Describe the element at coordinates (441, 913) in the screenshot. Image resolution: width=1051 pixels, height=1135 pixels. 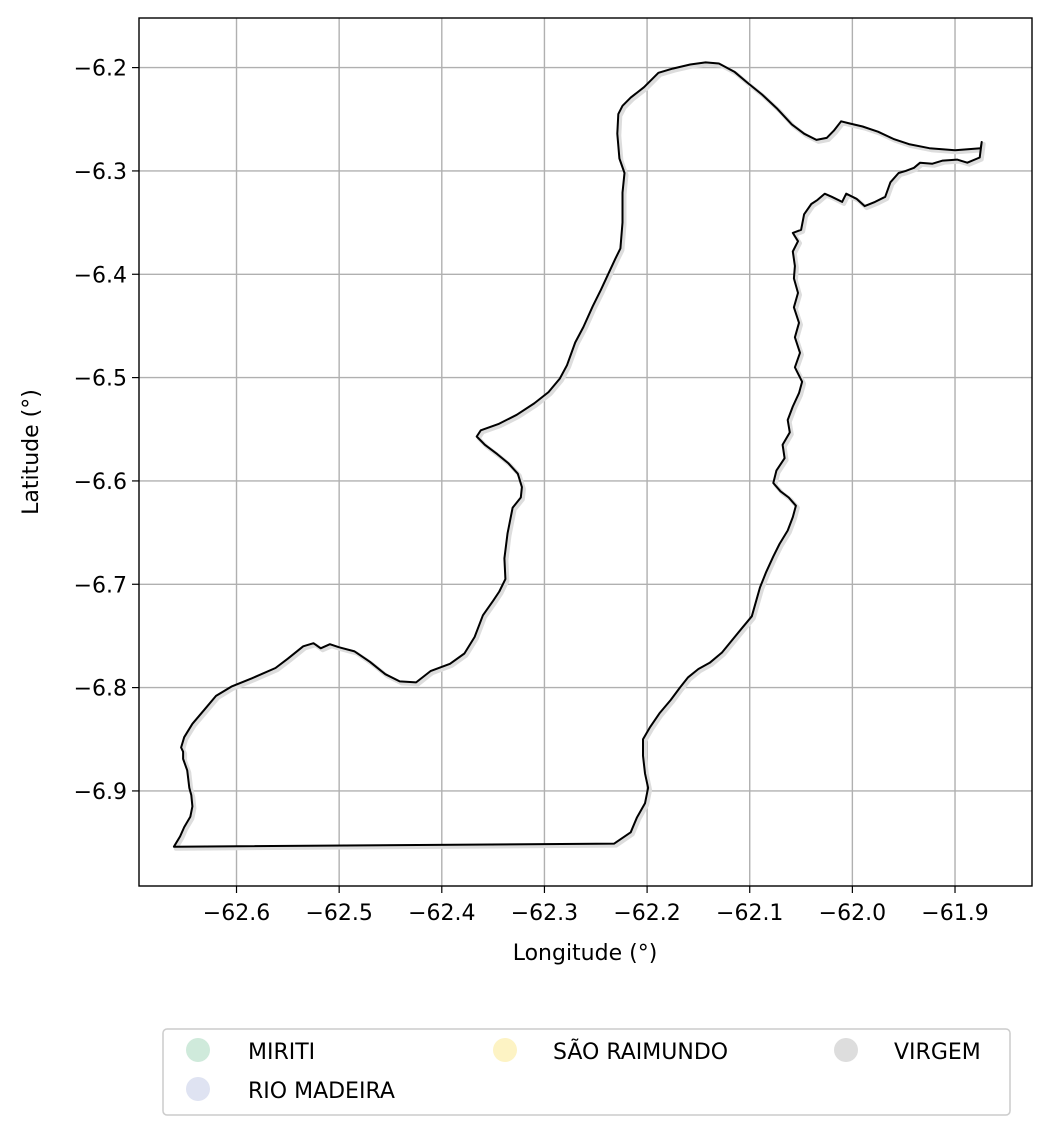
I see `x-tick-label: −62.4` at that location.